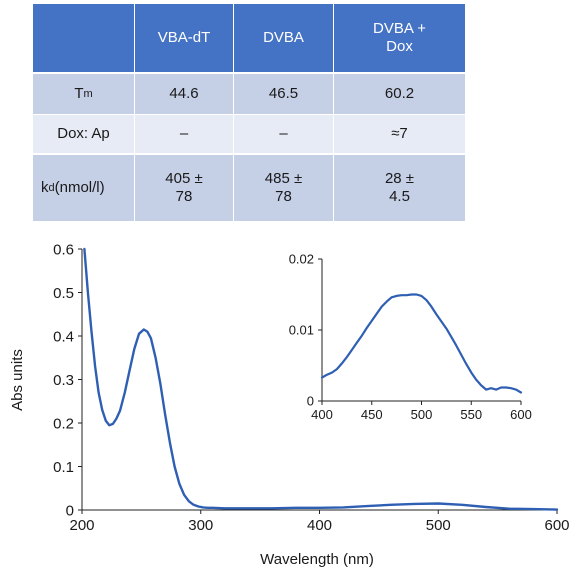 Image resolution: width=571 pixels, height=575 pixels. I want to click on table-cell: 44.6, so click(183, 94).